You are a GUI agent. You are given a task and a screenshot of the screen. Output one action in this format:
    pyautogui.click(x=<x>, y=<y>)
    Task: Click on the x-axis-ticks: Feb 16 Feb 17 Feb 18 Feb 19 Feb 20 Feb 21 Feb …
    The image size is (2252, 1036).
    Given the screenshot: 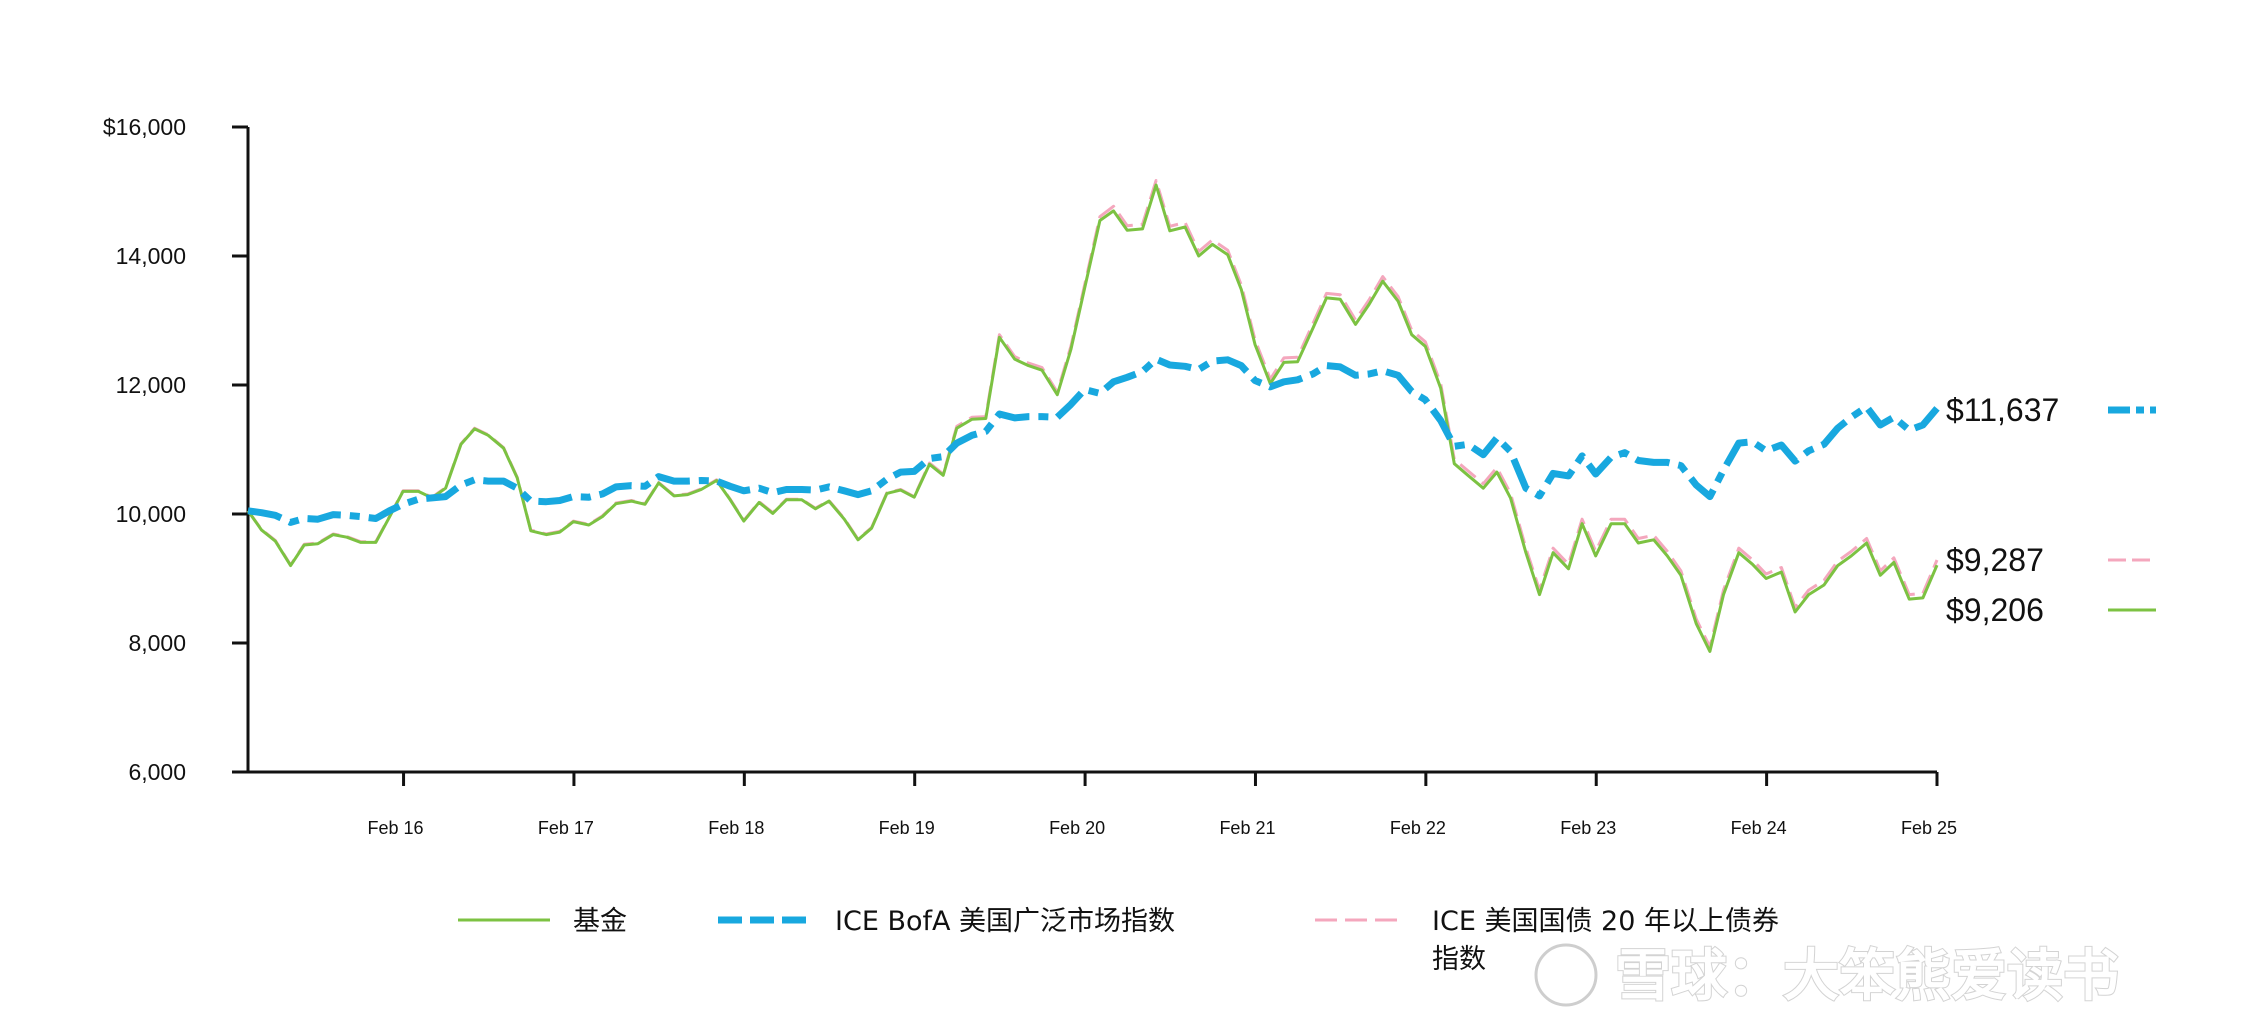 What is the action you would take?
    pyautogui.click(x=1162, y=805)
    